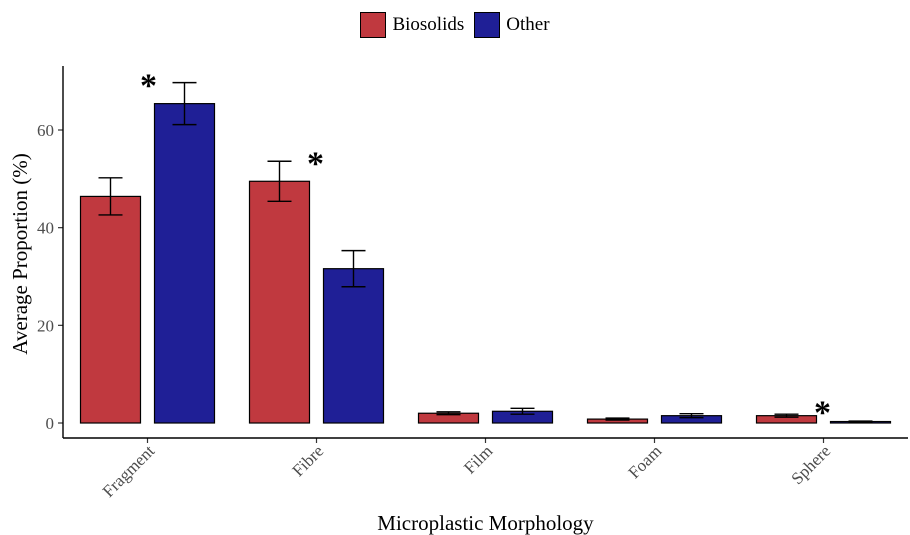  What do you see at coordinates (45, 130) in the screenshot?
I see `y-tick-label-60: 60` at bounding box center [45, 130].